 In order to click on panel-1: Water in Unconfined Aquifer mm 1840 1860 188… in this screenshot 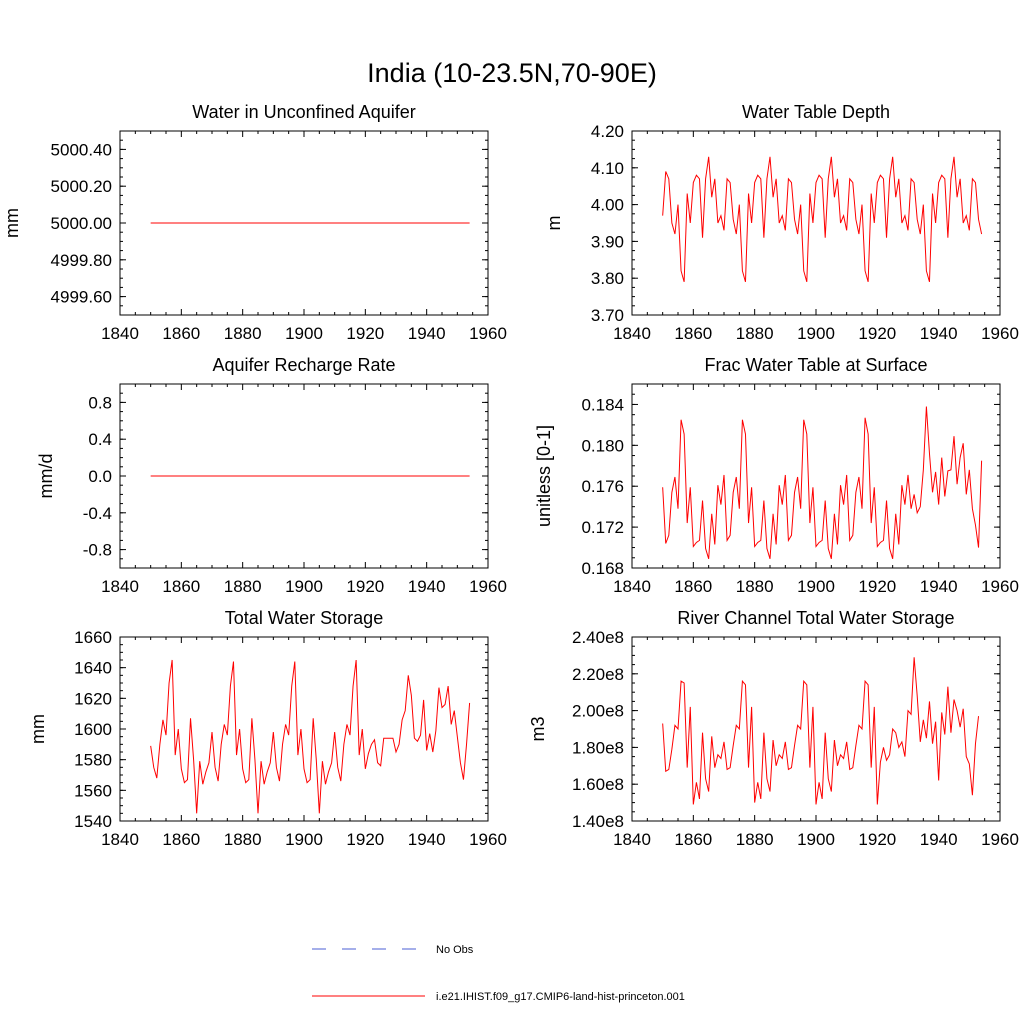, I will do `click(254, 222)`.